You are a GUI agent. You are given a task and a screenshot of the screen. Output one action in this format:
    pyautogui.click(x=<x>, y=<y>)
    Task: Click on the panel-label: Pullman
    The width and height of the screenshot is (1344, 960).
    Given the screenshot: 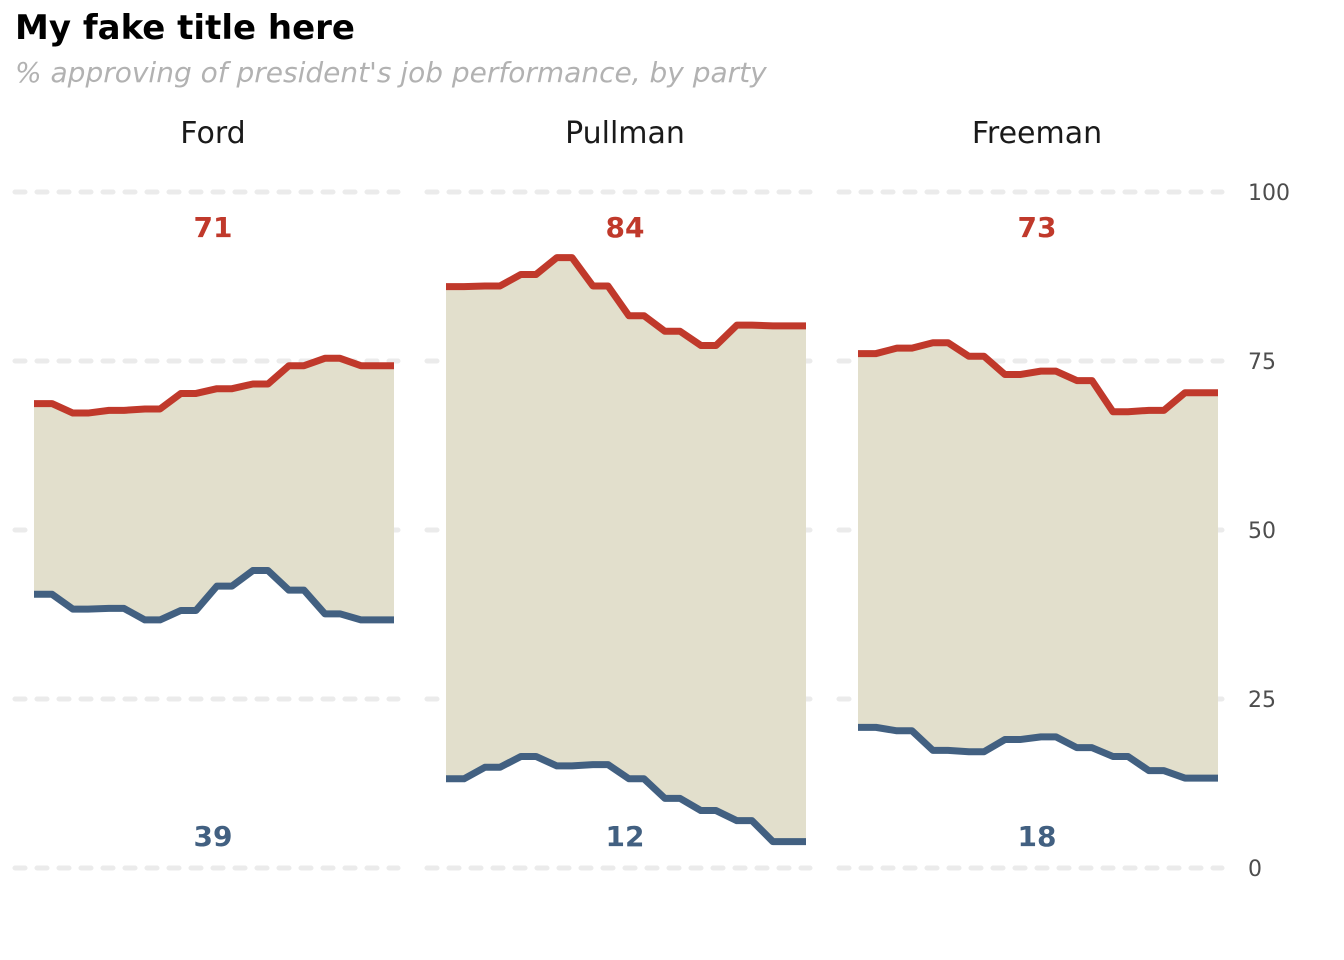 What is the action you would take?
    pyautogui.click(x=625, y=133)
    